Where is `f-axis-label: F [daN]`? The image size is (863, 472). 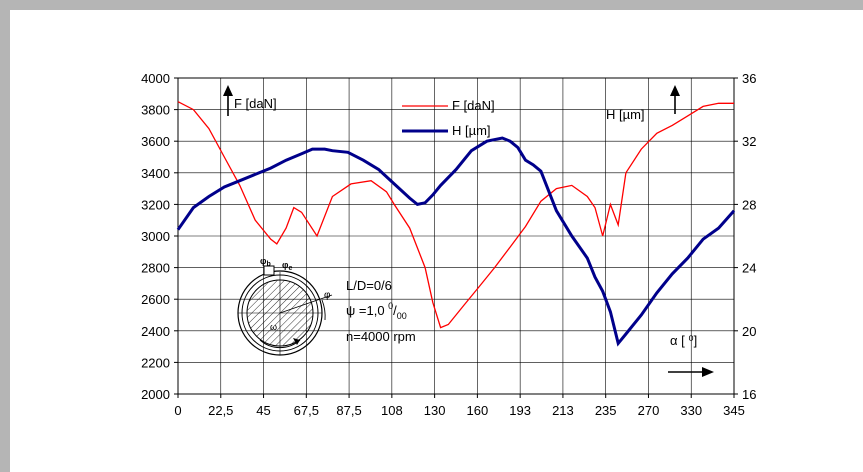
f-axis-label: F [daN] is located at coordinates (255, 103).